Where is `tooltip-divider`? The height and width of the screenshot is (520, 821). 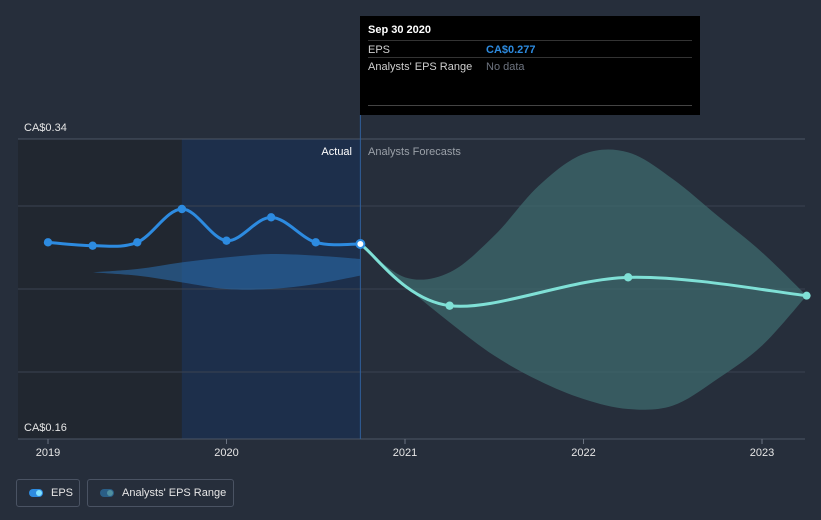 tooltip-divider is located at coordinates (530, 105).